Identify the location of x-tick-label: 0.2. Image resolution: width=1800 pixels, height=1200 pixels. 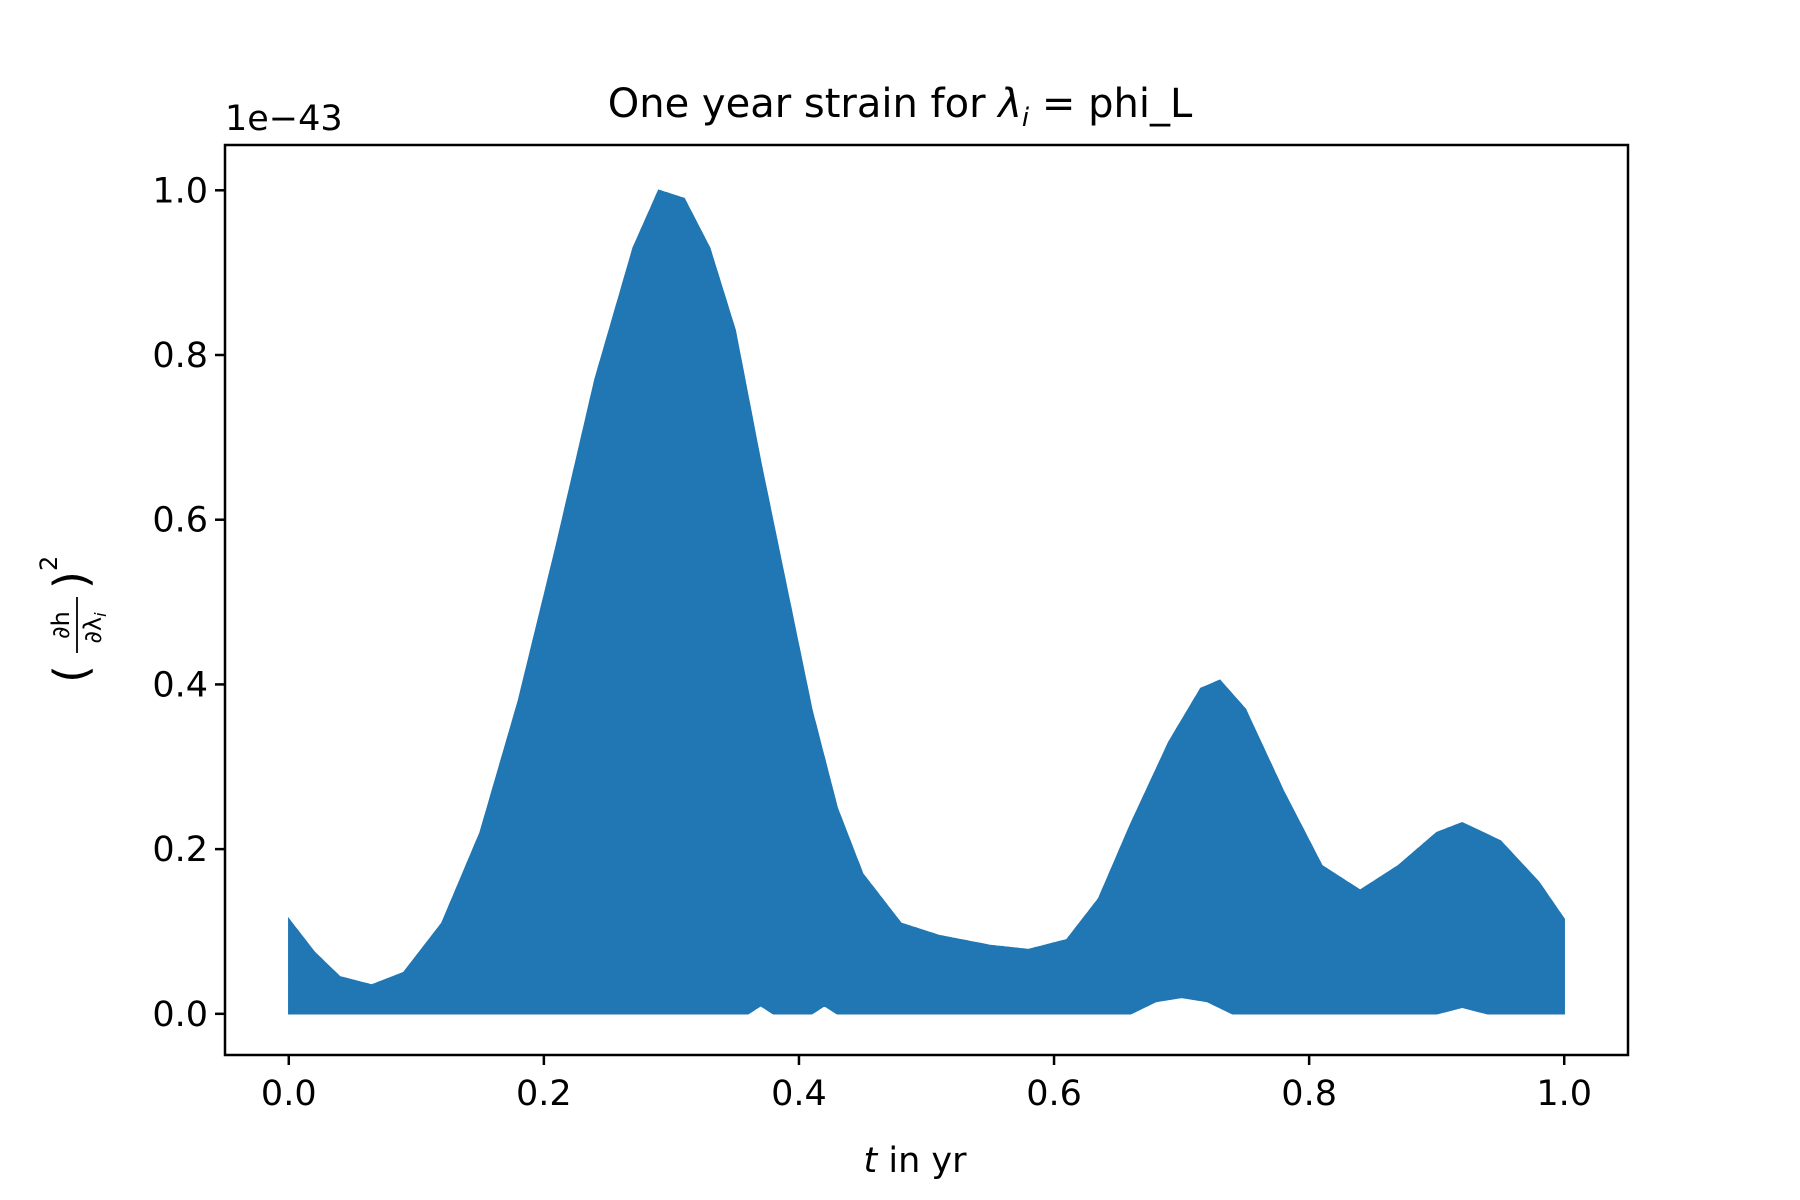
(544, 1094).